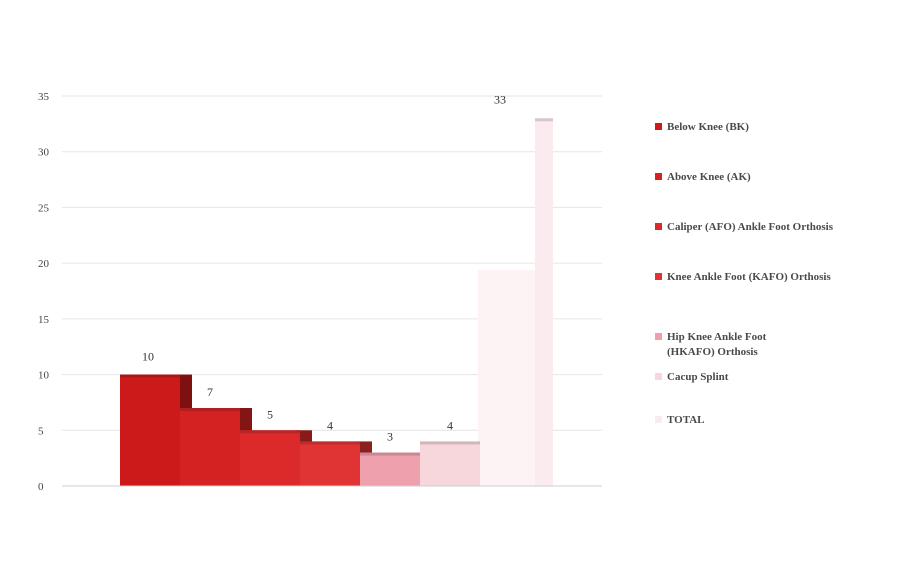 This screenshot has height=576, width=919. I want to click on legend-item: Cacup Splint, so click(692, 377).